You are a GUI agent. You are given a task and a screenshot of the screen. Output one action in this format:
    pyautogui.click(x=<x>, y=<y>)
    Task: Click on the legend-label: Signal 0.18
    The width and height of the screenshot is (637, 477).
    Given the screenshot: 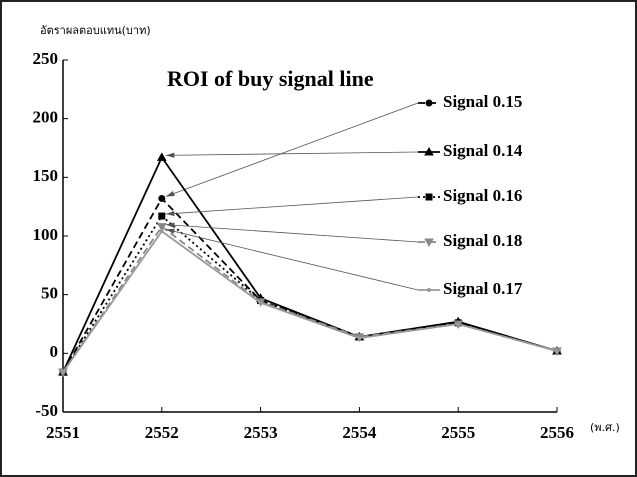 What is the action you would take?
    pyautogui.click(x=482, y=240)
    